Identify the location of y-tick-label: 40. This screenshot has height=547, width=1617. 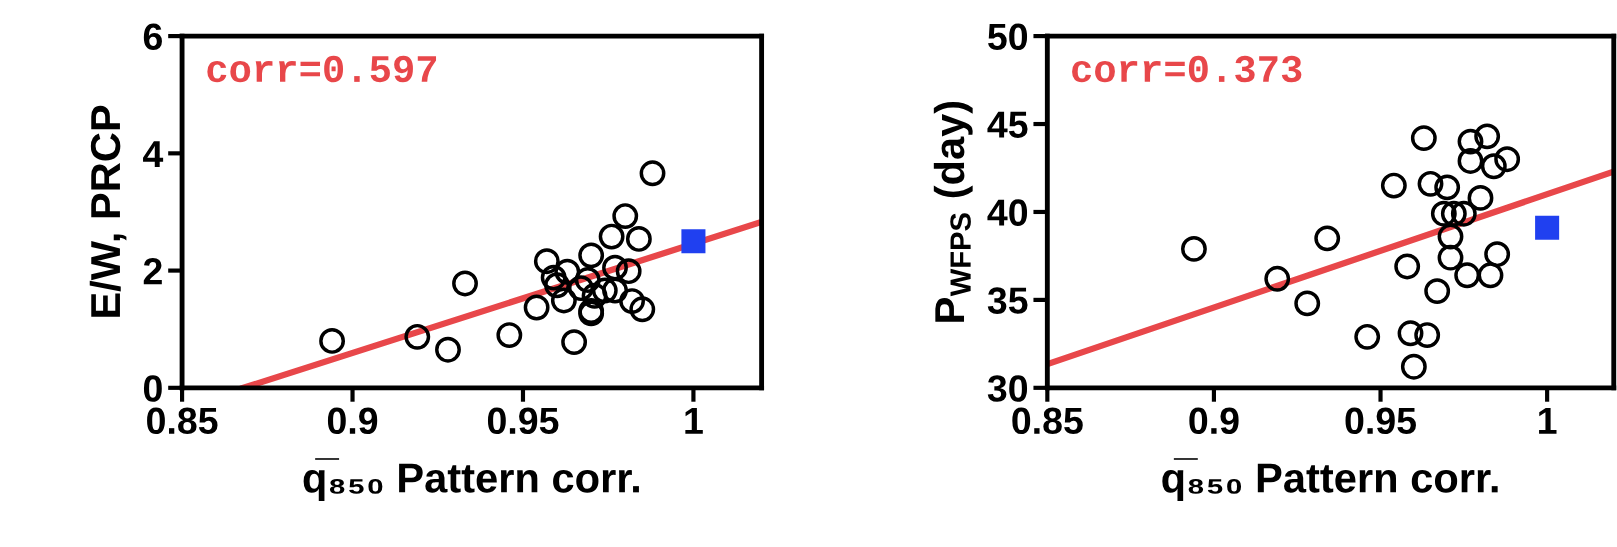
(1007, 212).